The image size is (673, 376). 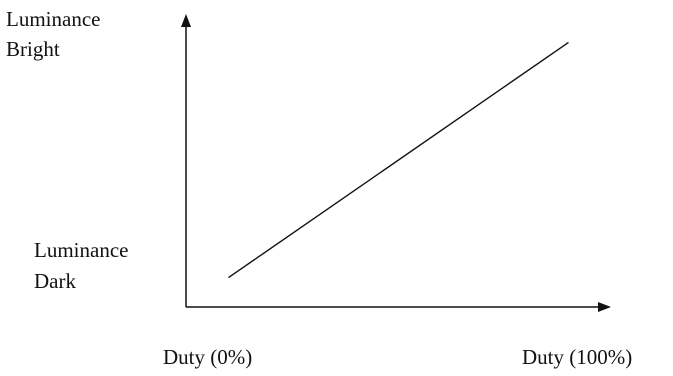 I want to click on x-axis-start-label: Duty (0%), so click(x=208, y=357).